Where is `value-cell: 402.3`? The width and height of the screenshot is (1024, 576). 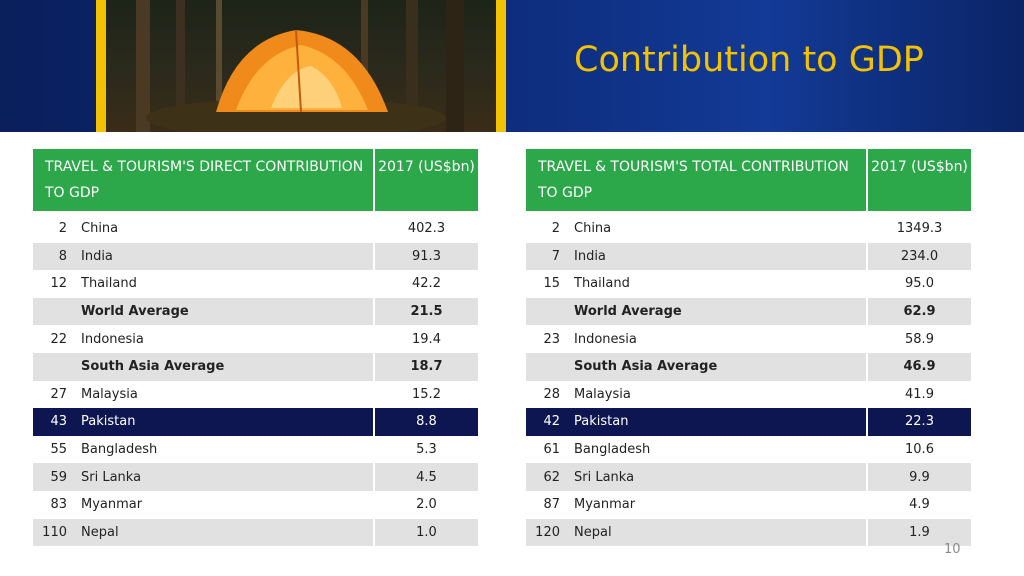 value-cell: 402.3 is located at coordinates (426, 229).